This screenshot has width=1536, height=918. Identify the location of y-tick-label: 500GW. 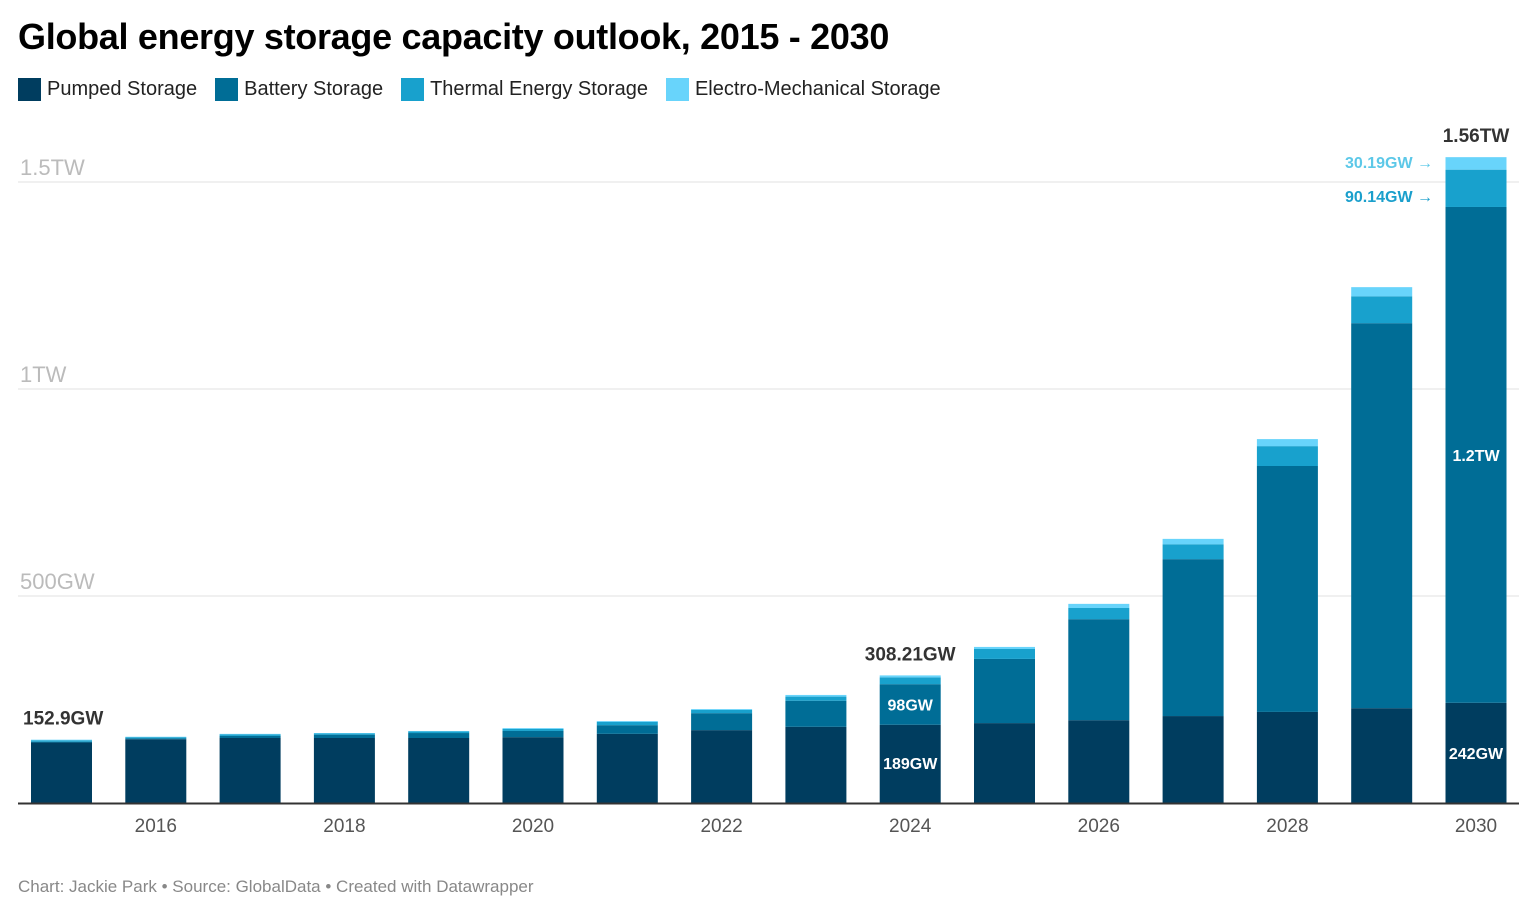
(57, 581).